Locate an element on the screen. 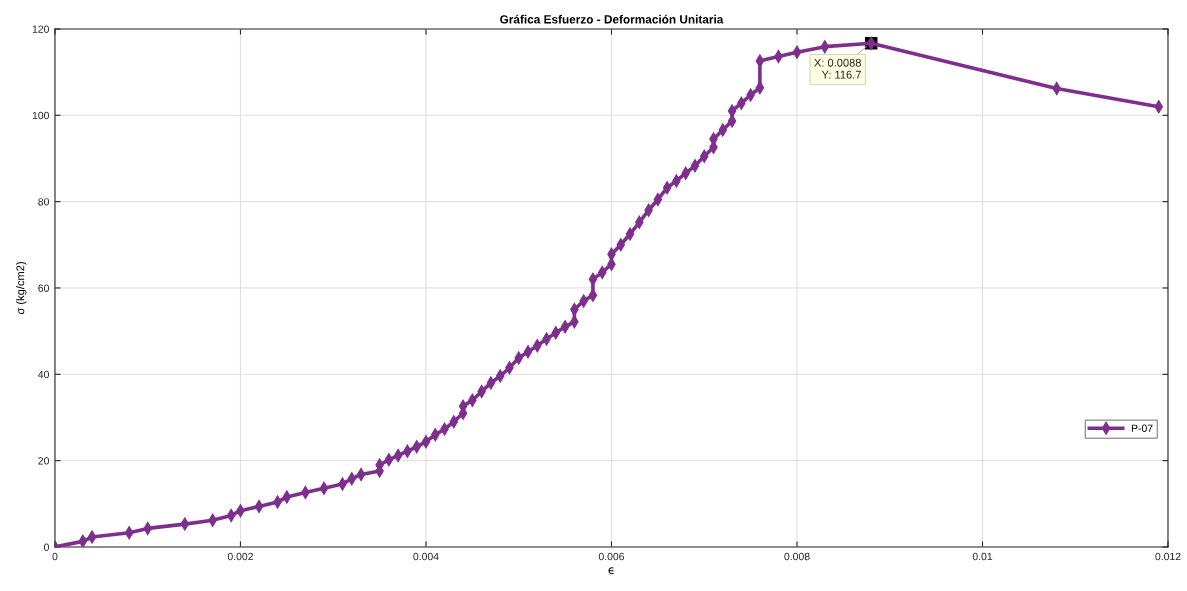 The height and width of the screenshot is (591, 1187). y-tick-label: 60 is located at coordinates (43, 288).